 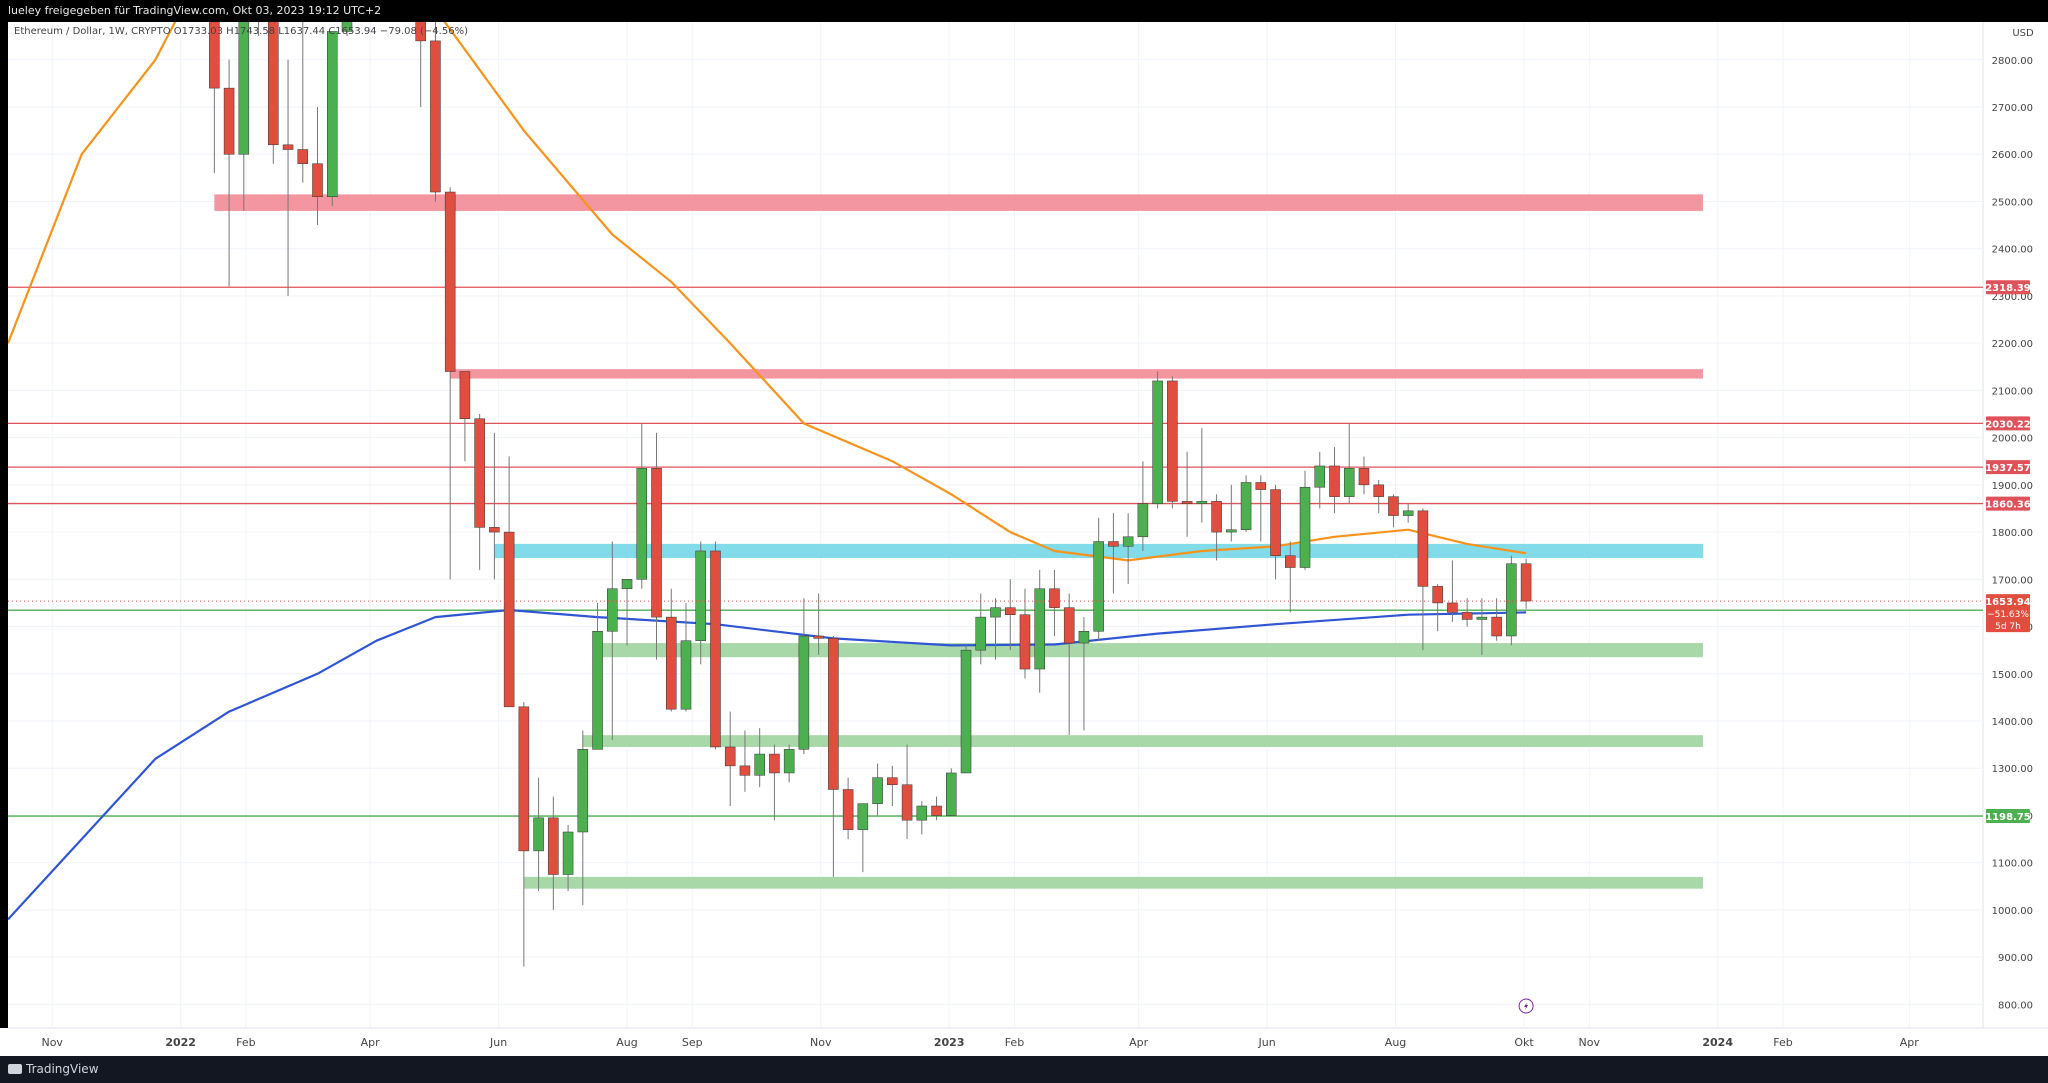 I want to click on y-tick-label: 2800.00, so click(x=2012, y=61).